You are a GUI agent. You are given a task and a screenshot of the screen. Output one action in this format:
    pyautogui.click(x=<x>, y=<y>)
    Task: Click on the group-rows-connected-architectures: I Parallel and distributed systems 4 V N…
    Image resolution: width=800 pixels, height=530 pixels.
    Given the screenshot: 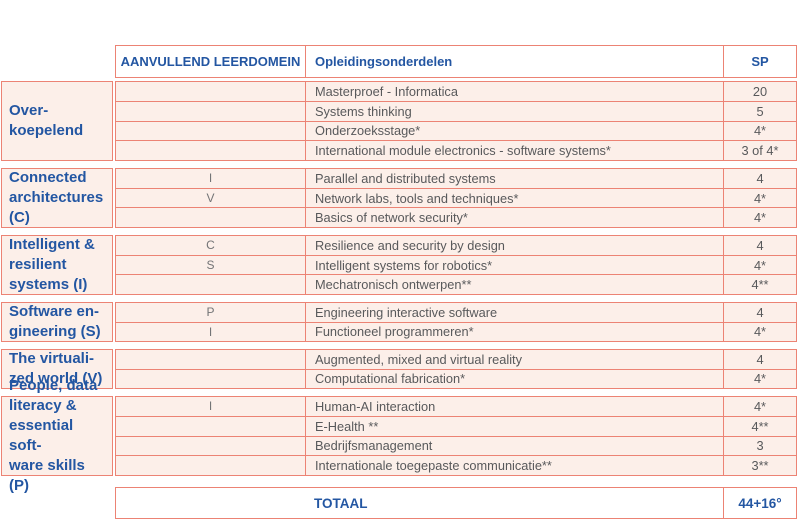 What is the action you would take?
    pyautogui.click(x=456, y=198)
    